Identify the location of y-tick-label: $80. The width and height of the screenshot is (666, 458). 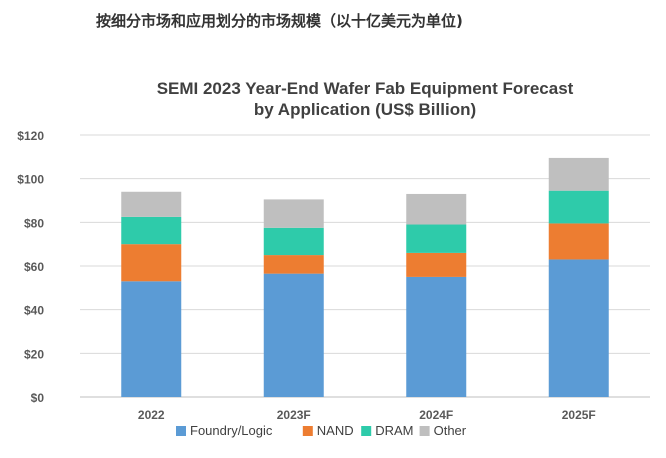
(34, 223).